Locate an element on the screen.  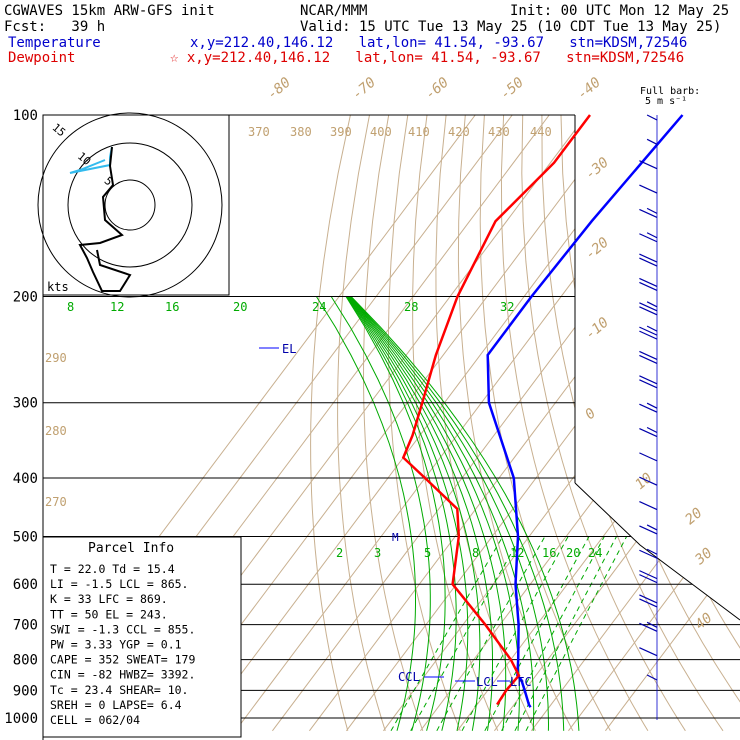
isotherm-label: 20 is located at coordinates (693, 516).